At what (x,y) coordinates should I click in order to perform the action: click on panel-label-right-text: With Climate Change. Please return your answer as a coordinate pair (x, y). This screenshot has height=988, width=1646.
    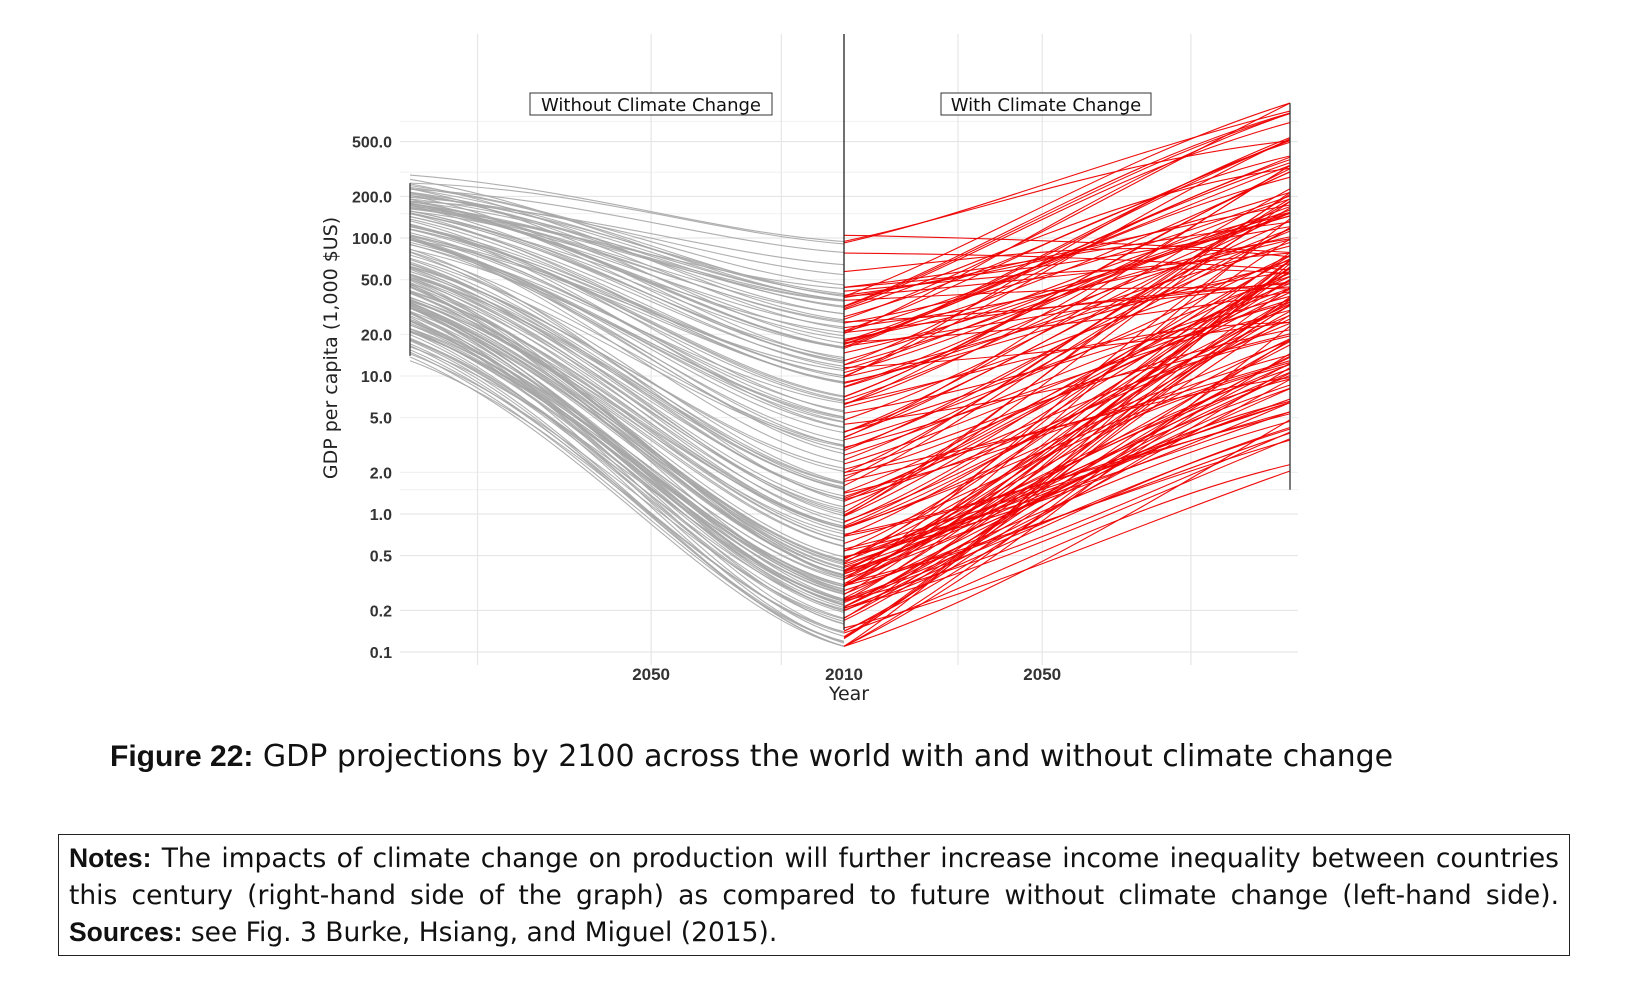
    Looking at the image, I should click on (1046, 105).